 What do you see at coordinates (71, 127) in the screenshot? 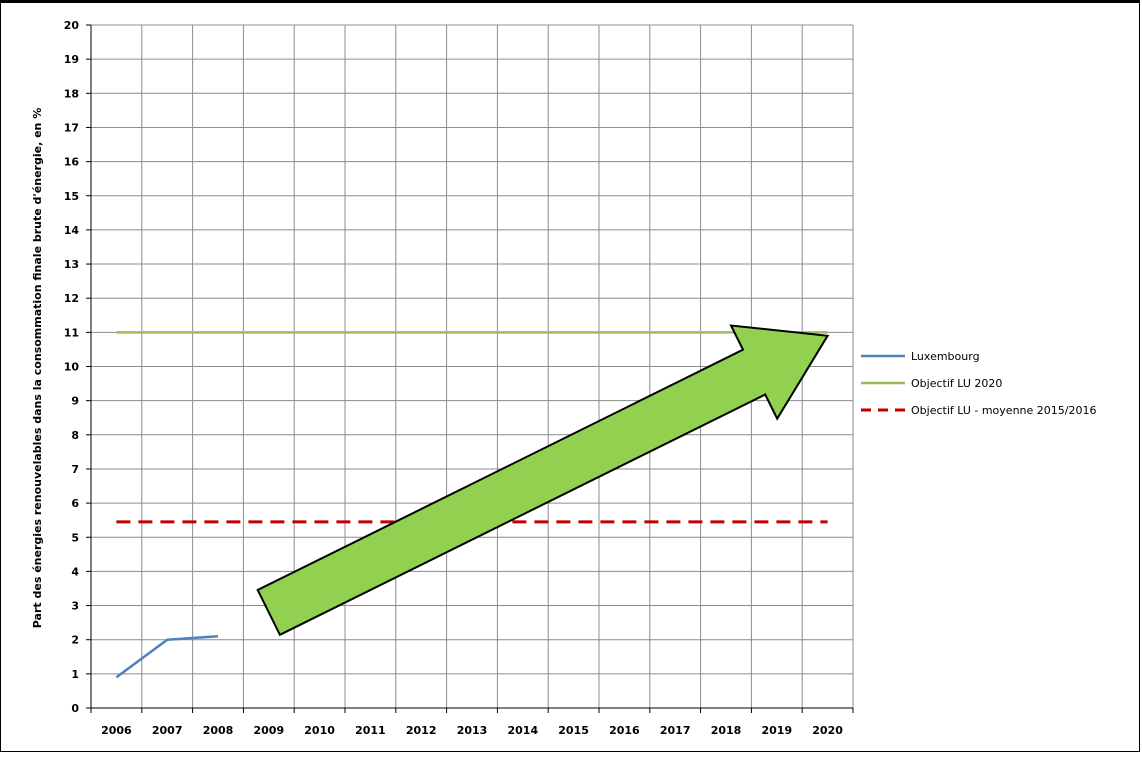
I see `y-tick-label: 17` at bounding box center [71, 127].